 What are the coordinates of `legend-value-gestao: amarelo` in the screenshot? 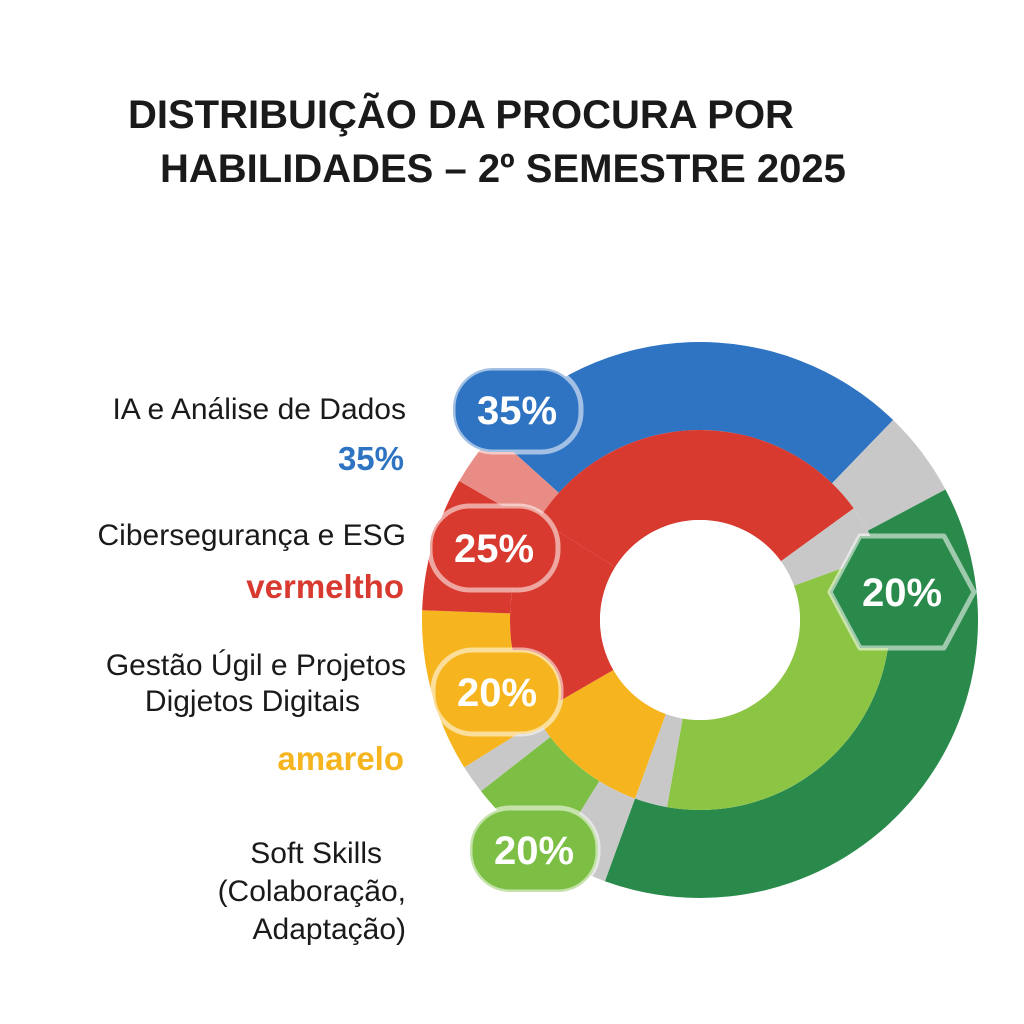 It's located at (340, 758).